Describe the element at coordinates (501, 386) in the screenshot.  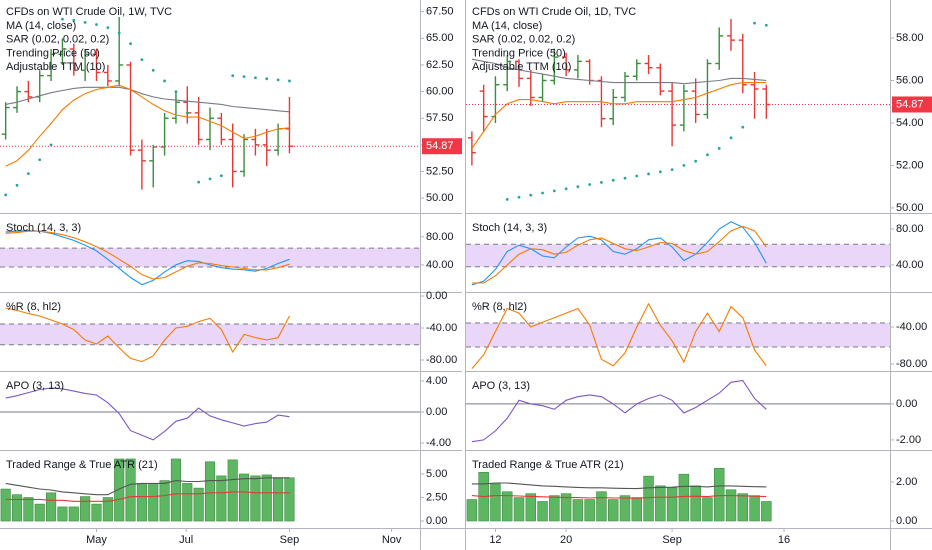
I see `pane-title: APO (3, 13)` at that location.